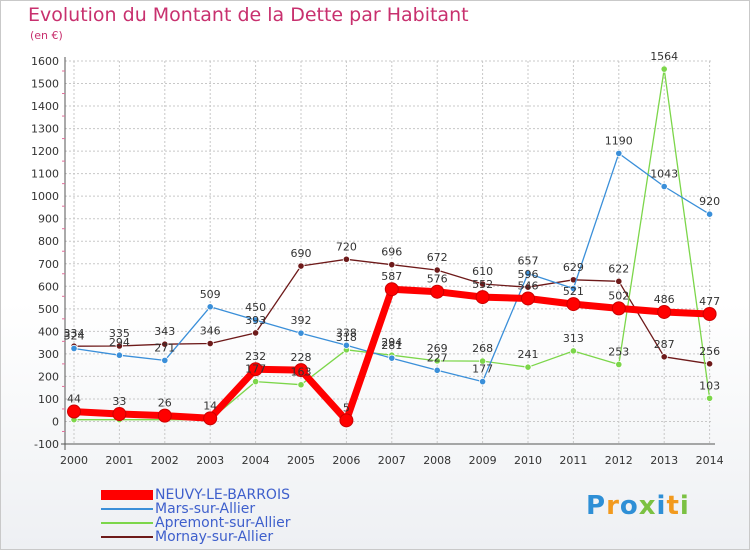  What do you see at coordinates (210, 460) in the screenshot?
I see `x-tick-label: 2003` at bounding box center [210, 460].